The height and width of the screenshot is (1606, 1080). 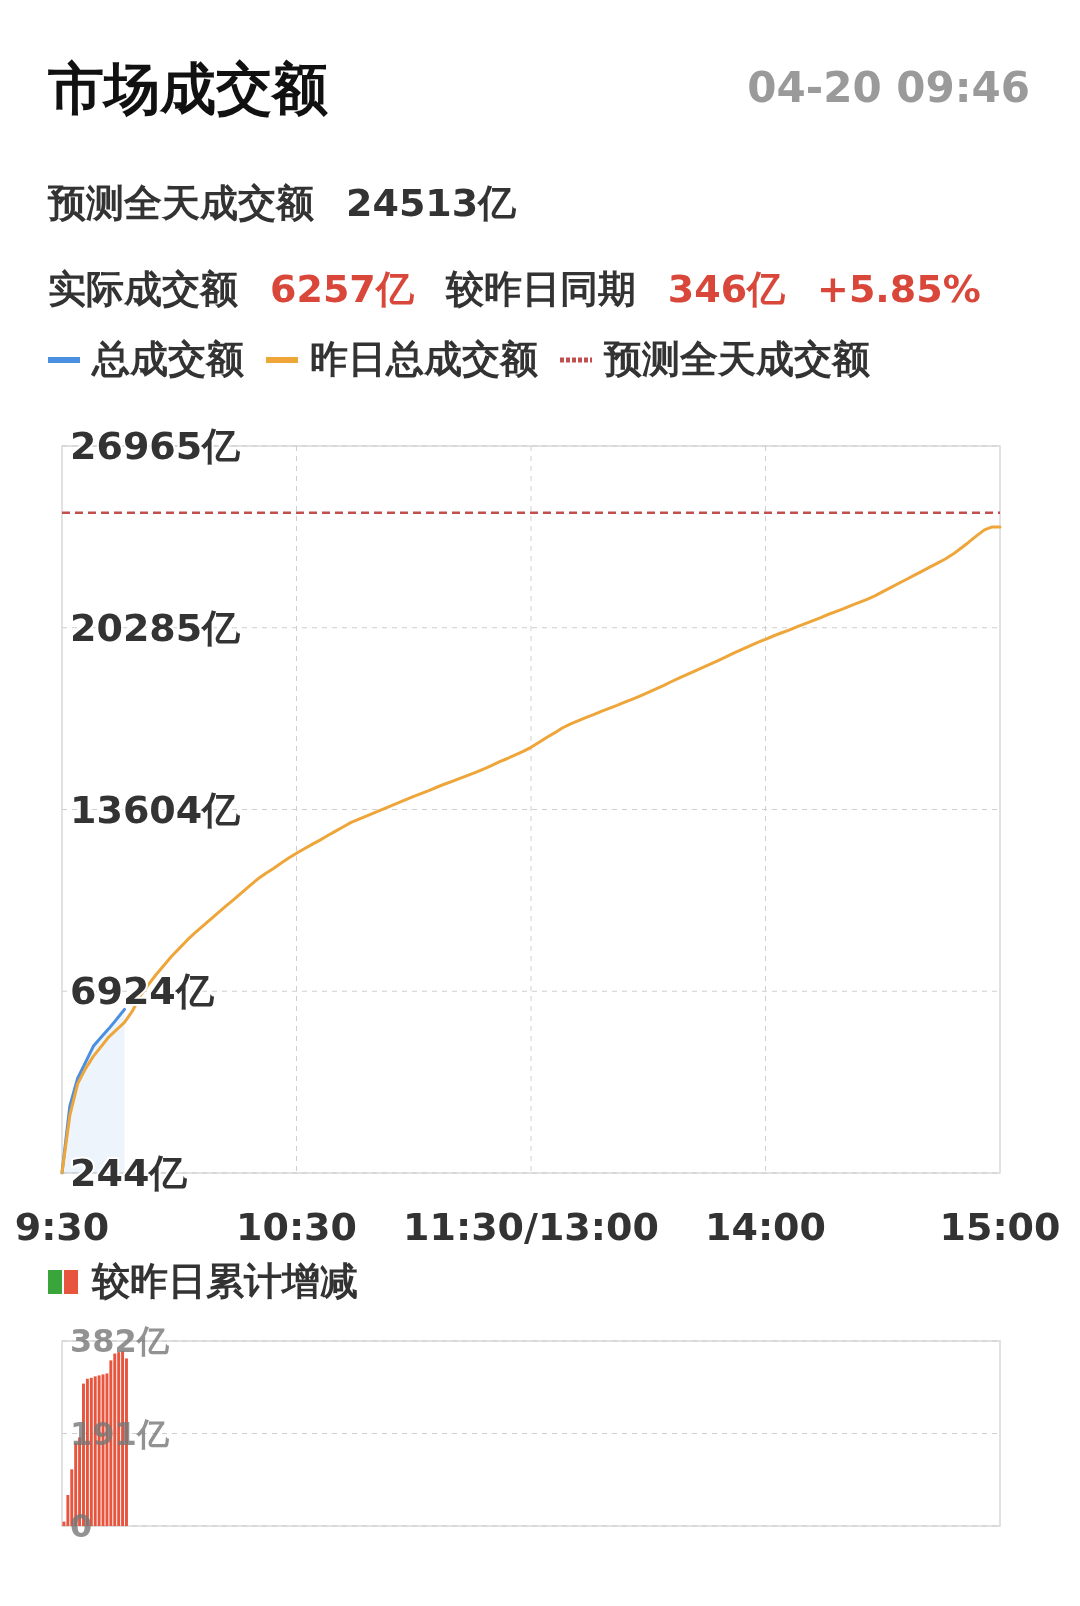 I want to click on y-tick-label: 244亿, so click(x=129, y=1173).